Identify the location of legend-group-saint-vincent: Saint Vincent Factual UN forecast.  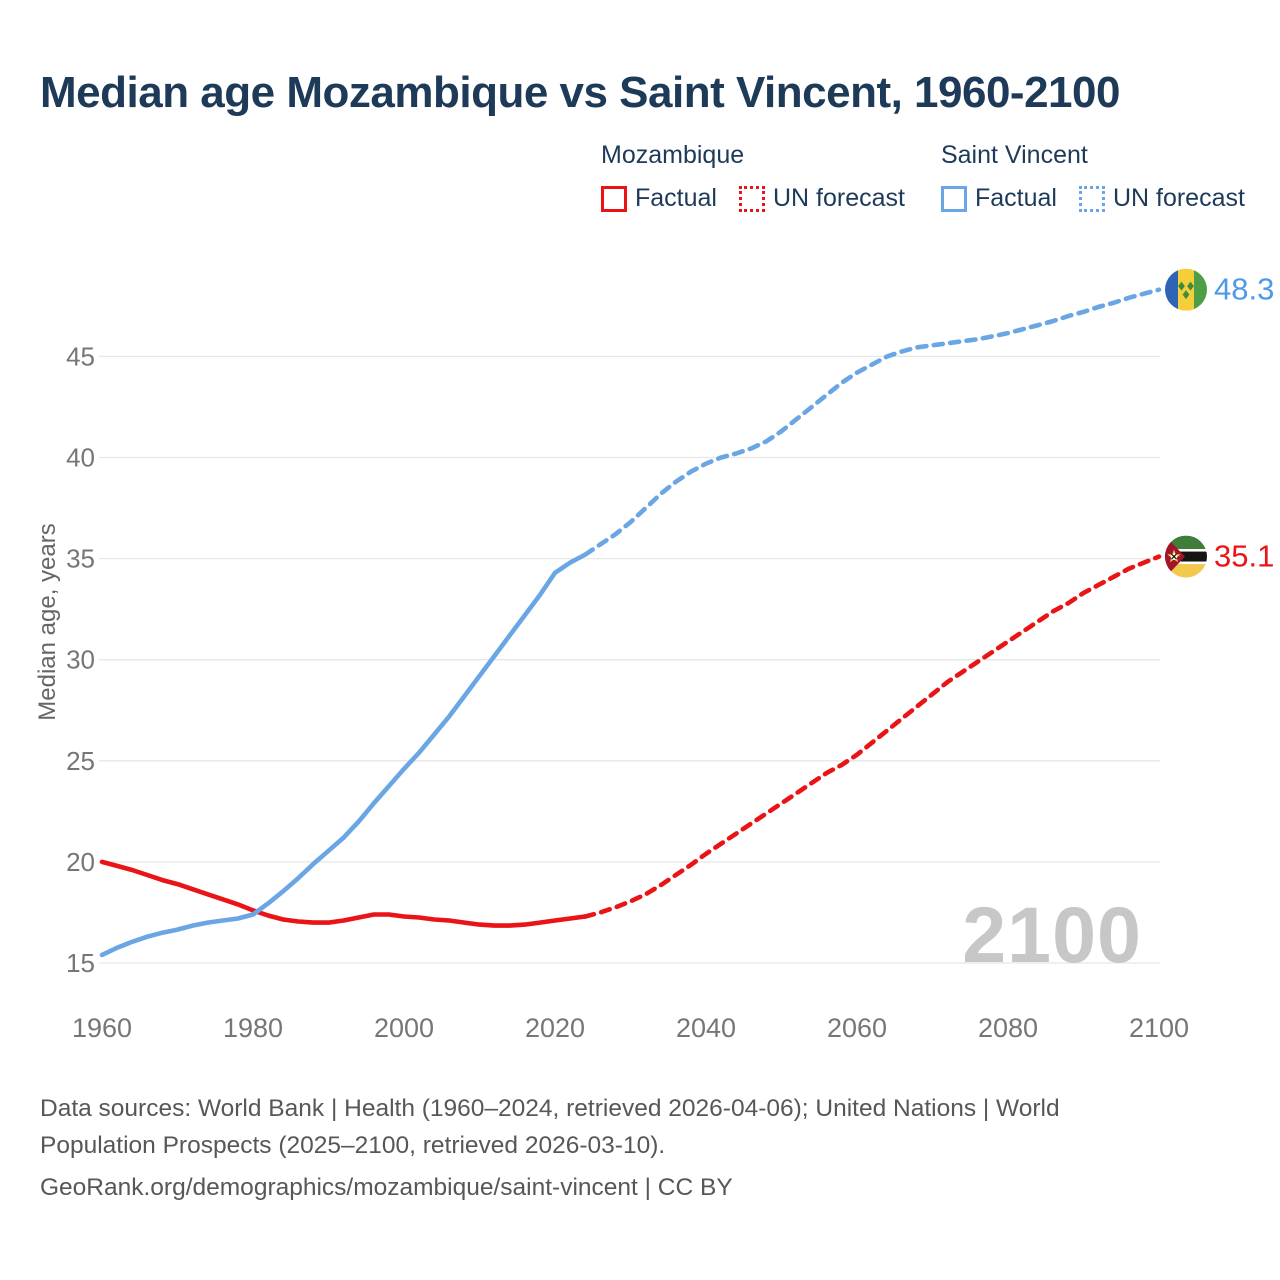
(1092, 177).